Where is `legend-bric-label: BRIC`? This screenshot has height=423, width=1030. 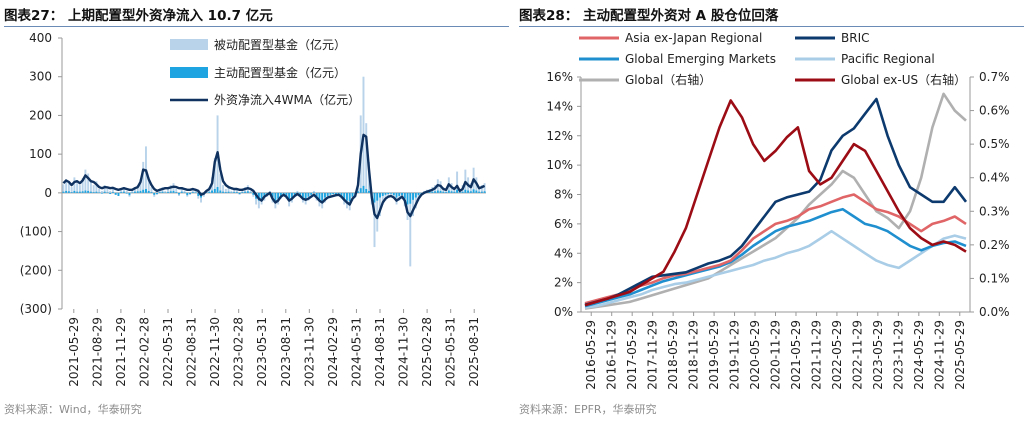 legend-bric-label: BRIC is located at coordinates (855, 38).